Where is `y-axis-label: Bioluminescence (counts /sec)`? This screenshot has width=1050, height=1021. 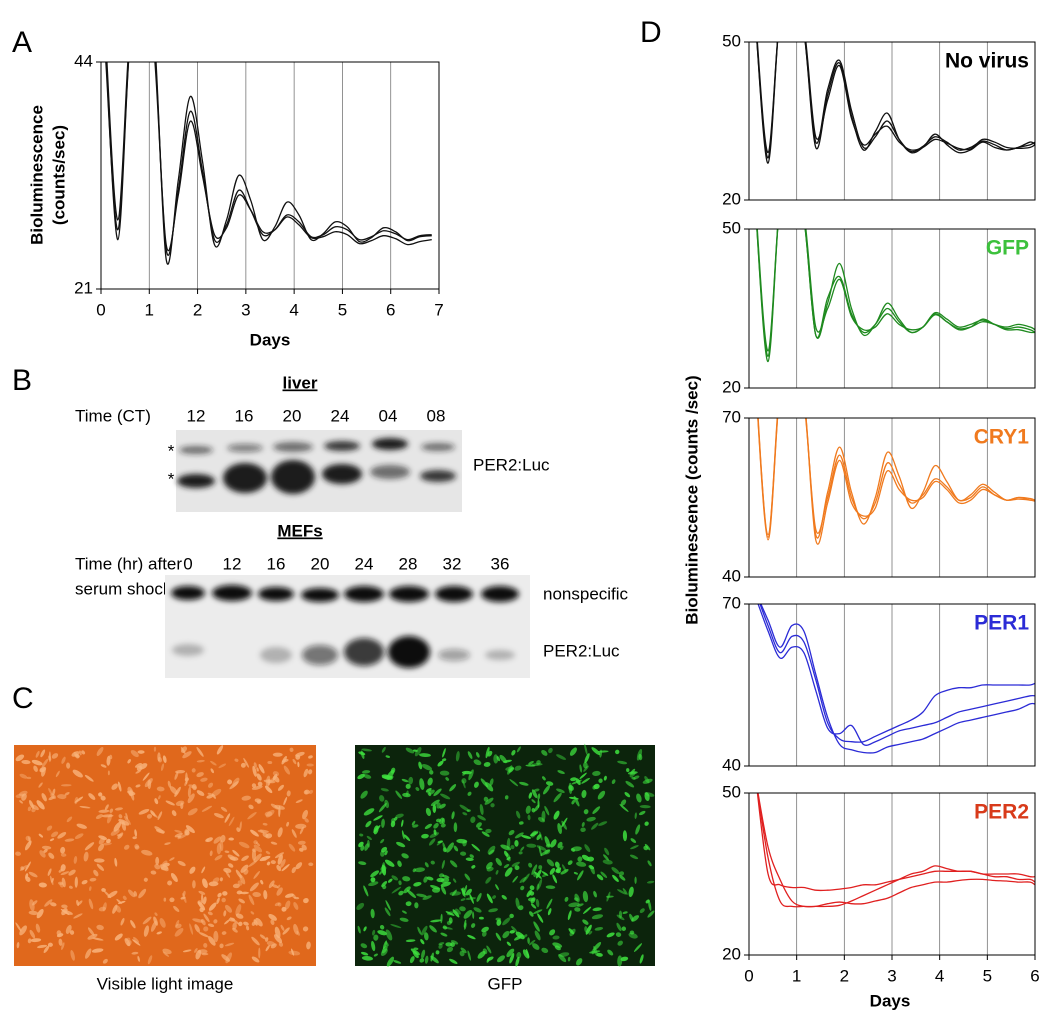
y-axis-label: Bioluminescence (counts /sec) is located at coordinates (691, 499).